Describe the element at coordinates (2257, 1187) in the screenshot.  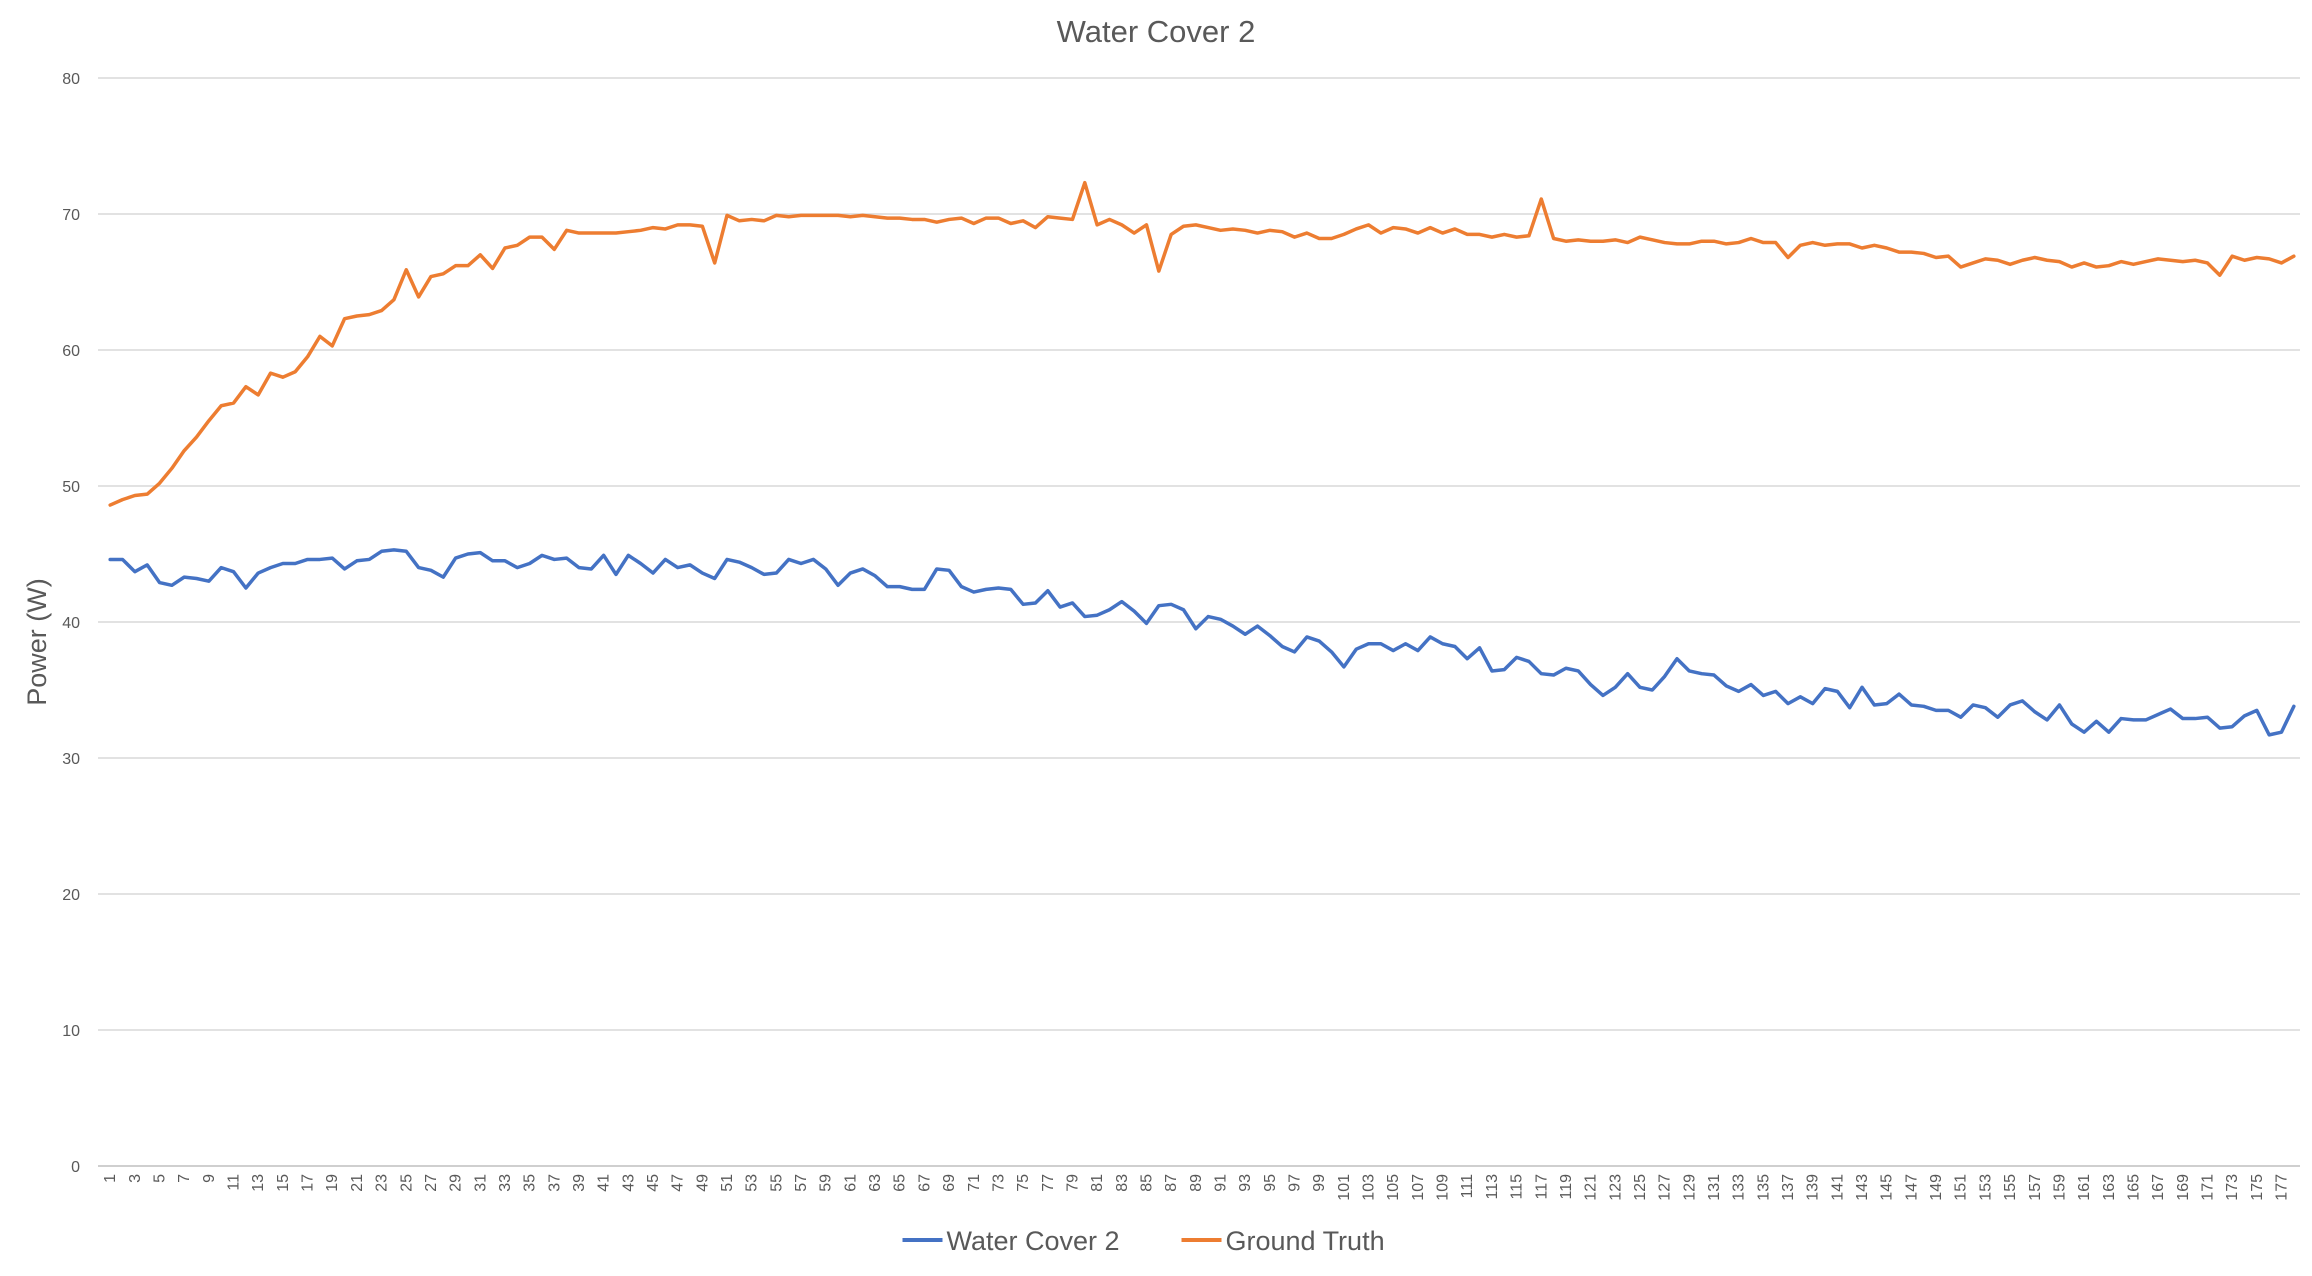
I see `x-tick-label: 175` at that location.